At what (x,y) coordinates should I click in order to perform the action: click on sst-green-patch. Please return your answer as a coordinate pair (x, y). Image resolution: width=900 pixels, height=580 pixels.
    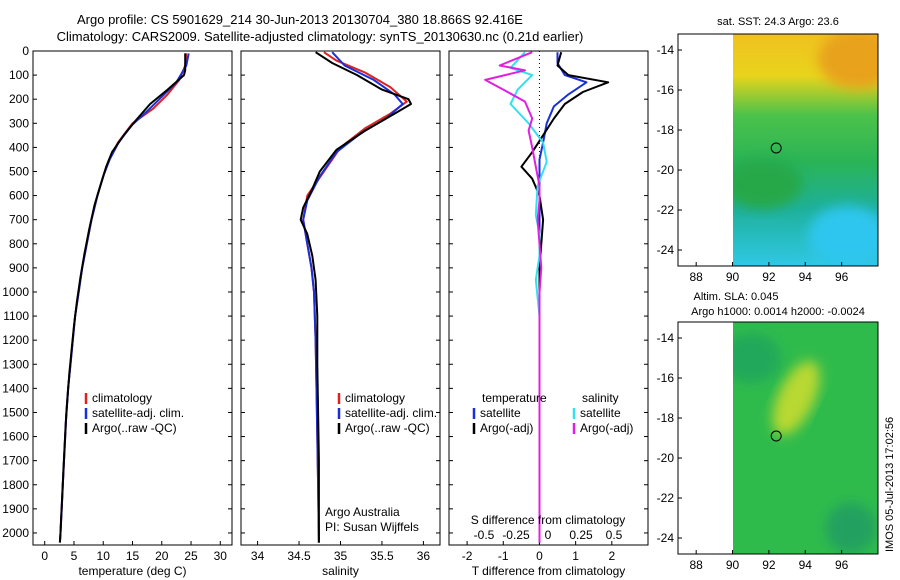
    Looking at the image, I should click on (768, 184).